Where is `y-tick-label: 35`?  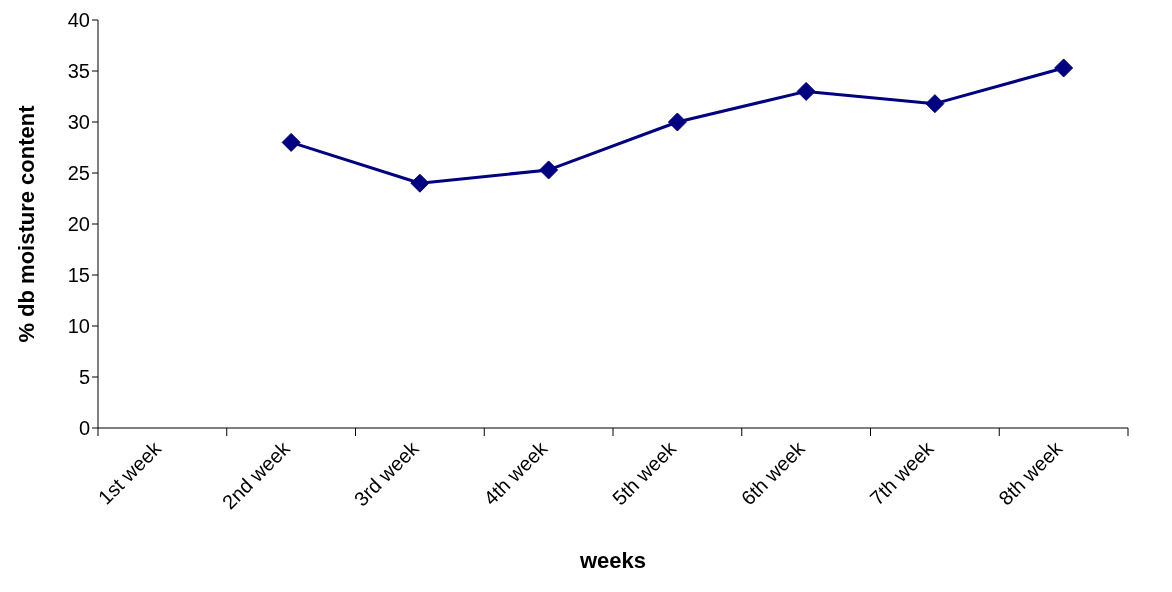
y-tick-label: 35 is located at coordinates (78, 71).